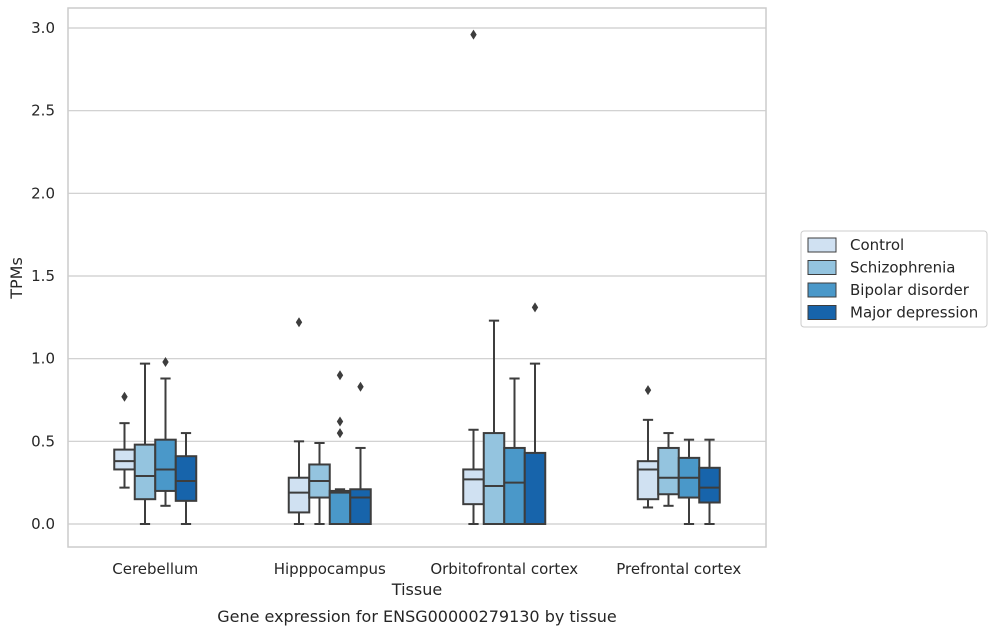 This screenshot has height=634, width=997. I want to click on x-tick-label: Cerebellum, so click(155, 569).